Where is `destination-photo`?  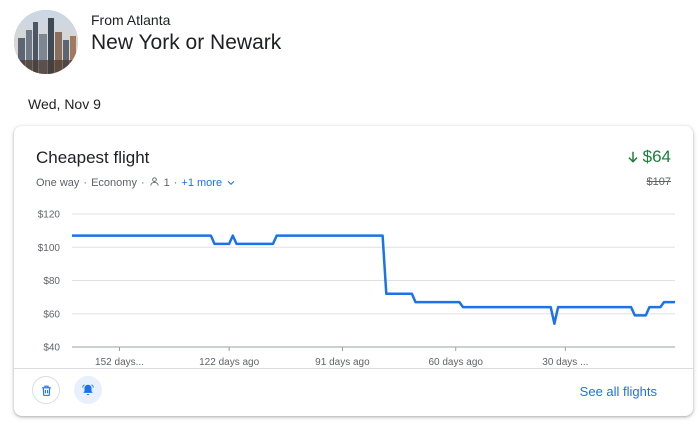 destination-photo is located at coordinates (46, 42).